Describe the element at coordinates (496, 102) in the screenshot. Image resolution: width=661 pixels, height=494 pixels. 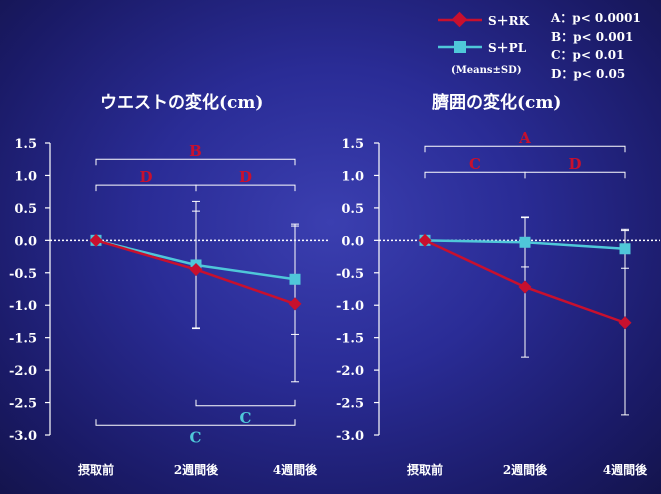
I see `chart-2-title: 臍囲の変化(cm)` at that location.